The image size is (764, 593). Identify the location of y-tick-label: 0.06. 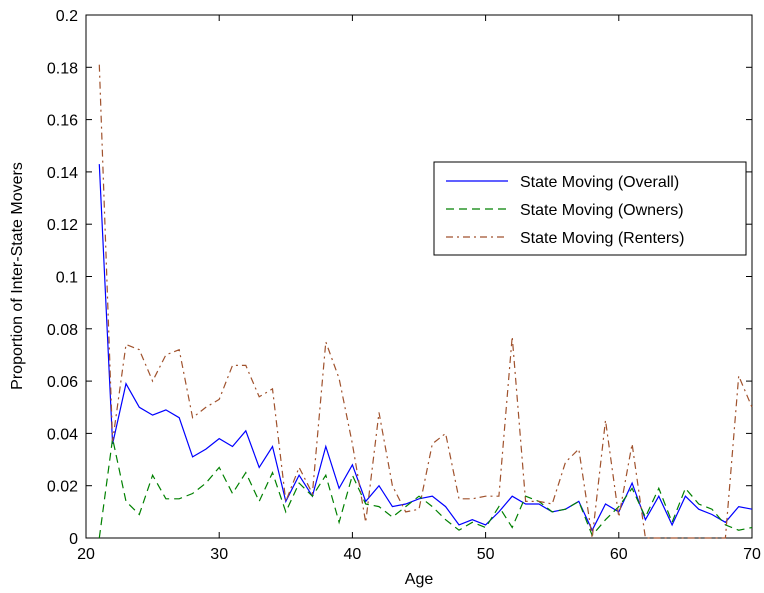
(62, 382).